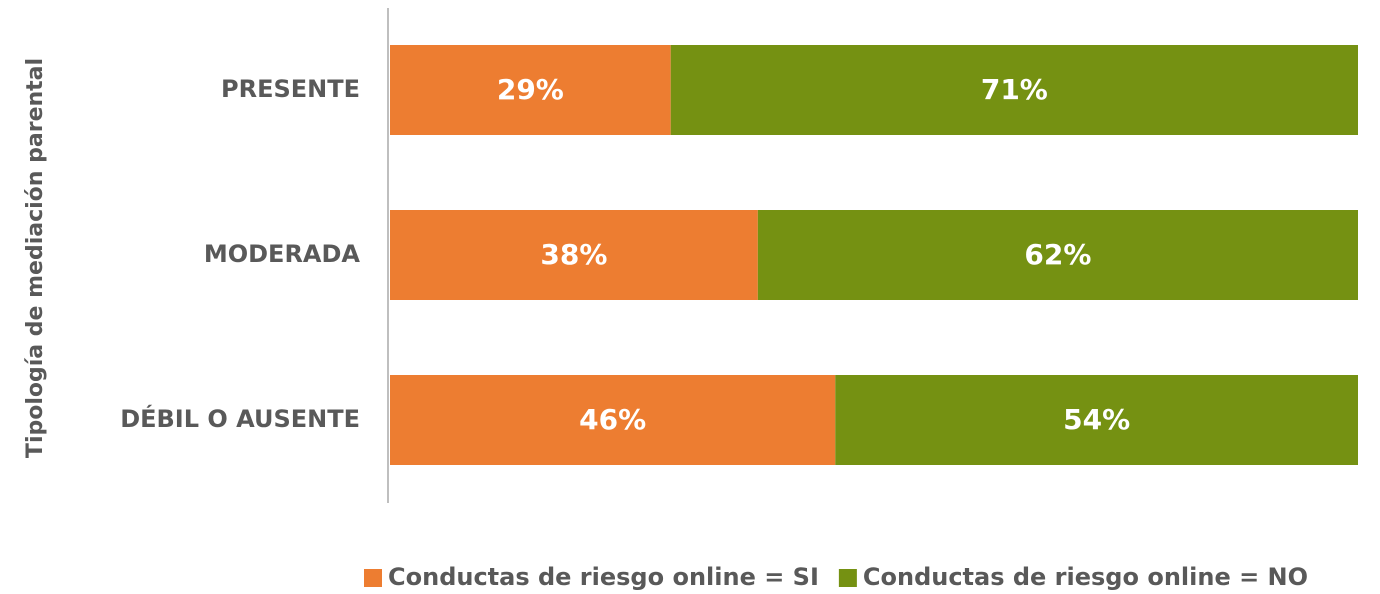 This screenshot has height=594, width=1380. Describe the element at coordinates (1085, 577) in the screenshot. I see `legend-label: Conductas de riesgo online = NO` at that location.